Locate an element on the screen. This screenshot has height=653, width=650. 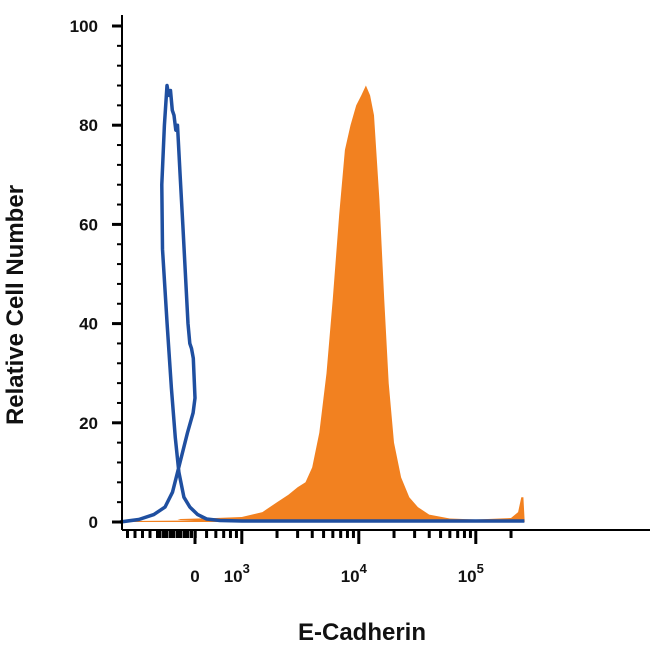
x-tick-label-exponent: 4 is located at coordinates (364, 568).